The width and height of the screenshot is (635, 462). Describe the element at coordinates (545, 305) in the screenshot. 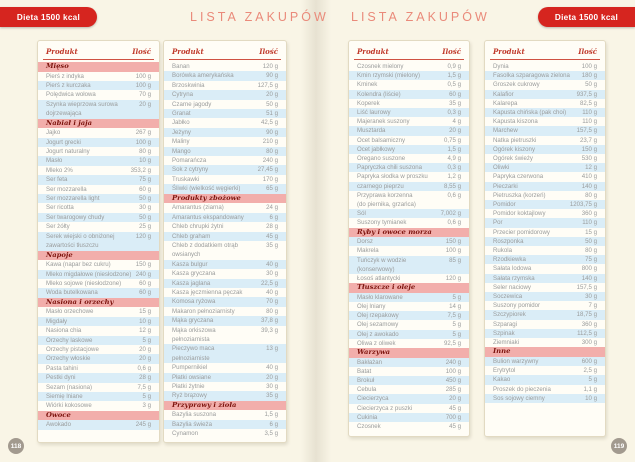

I see `product-row: Suszony pomidor 7 g` at that location.